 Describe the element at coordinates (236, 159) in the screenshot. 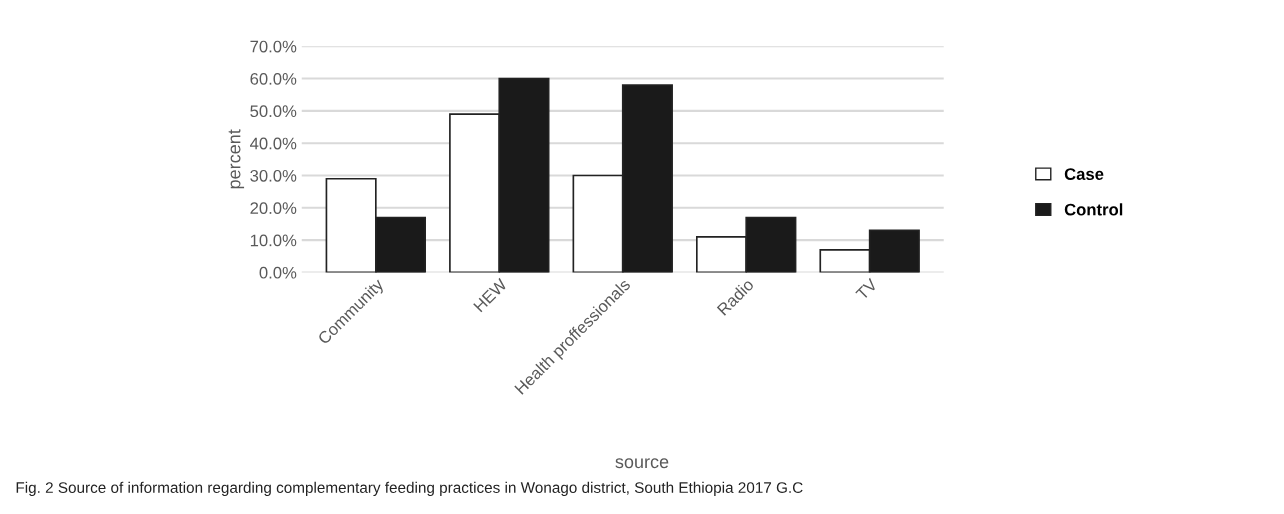

I see `y-axis-title: percent` at that location.